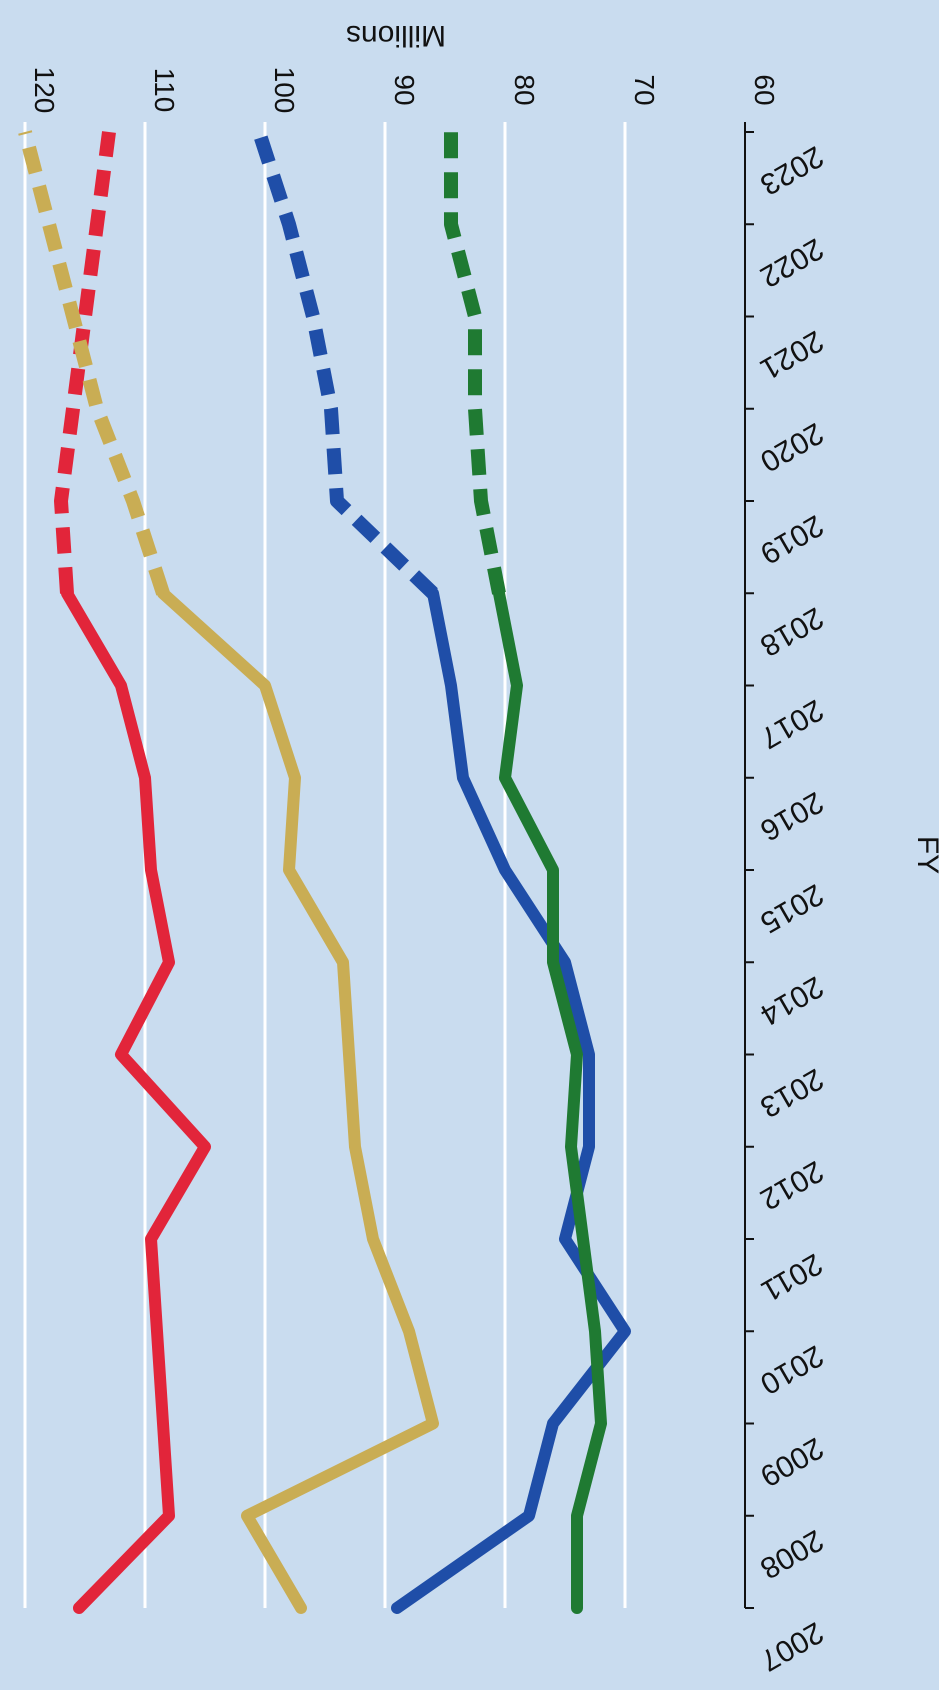  Describe the element at coordinates (164, 90) in the screenshot. I see `y-tick-label-110: 110` at that location.